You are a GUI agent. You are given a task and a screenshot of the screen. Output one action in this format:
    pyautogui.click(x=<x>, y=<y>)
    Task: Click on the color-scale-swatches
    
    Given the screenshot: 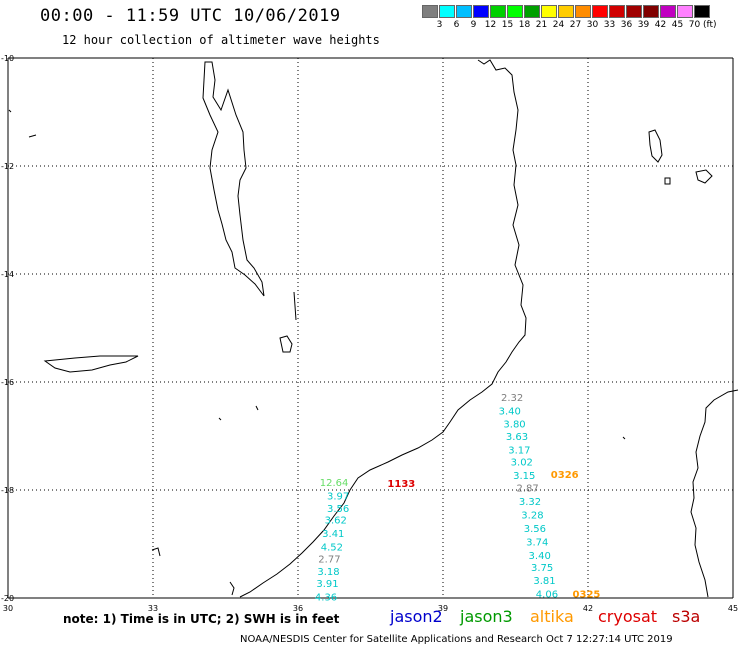 What is the action you would take?
    pyautogui.click(x=574, y=11)
    